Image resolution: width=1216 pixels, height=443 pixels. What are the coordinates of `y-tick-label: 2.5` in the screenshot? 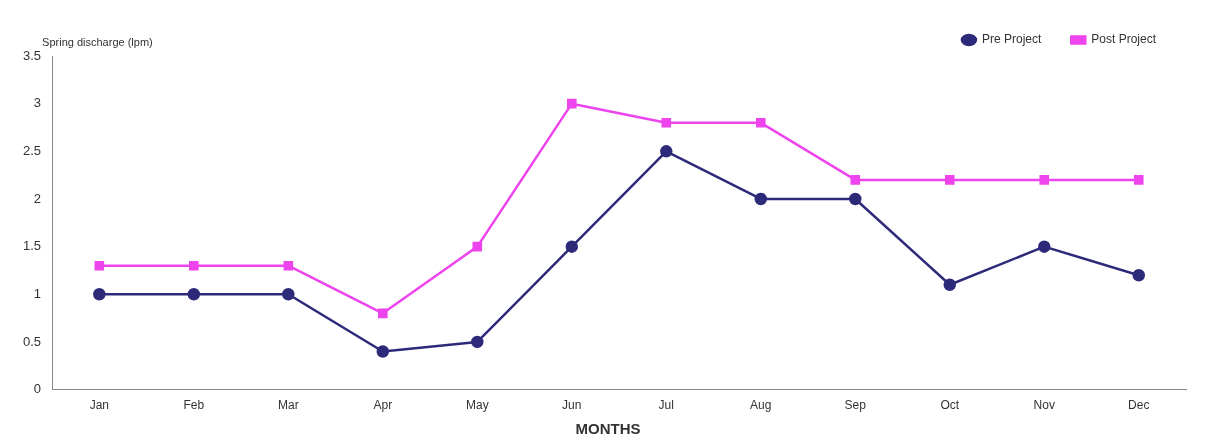 It's located at (32, 150).